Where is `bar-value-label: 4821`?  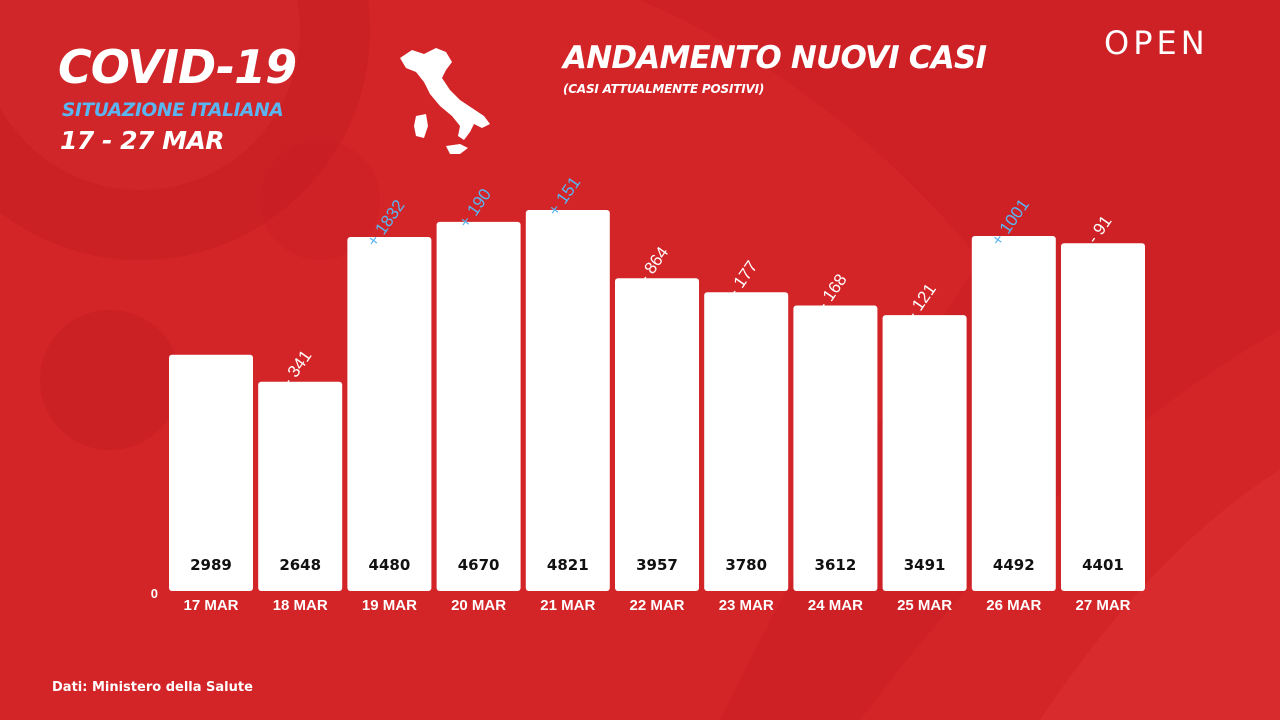 bar-value-label: 4821 is located at coordinates (568, 565).